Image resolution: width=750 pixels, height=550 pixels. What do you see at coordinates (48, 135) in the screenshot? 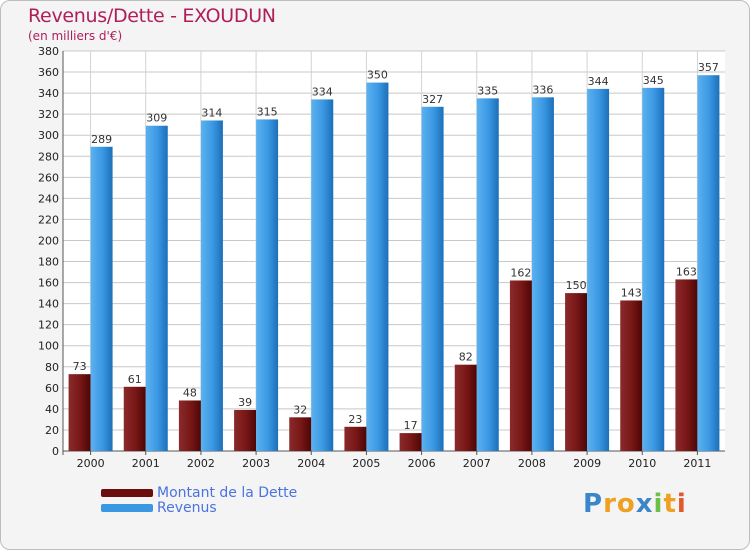
I see `y-tick-label: 300` at bounding box center [48, 135].